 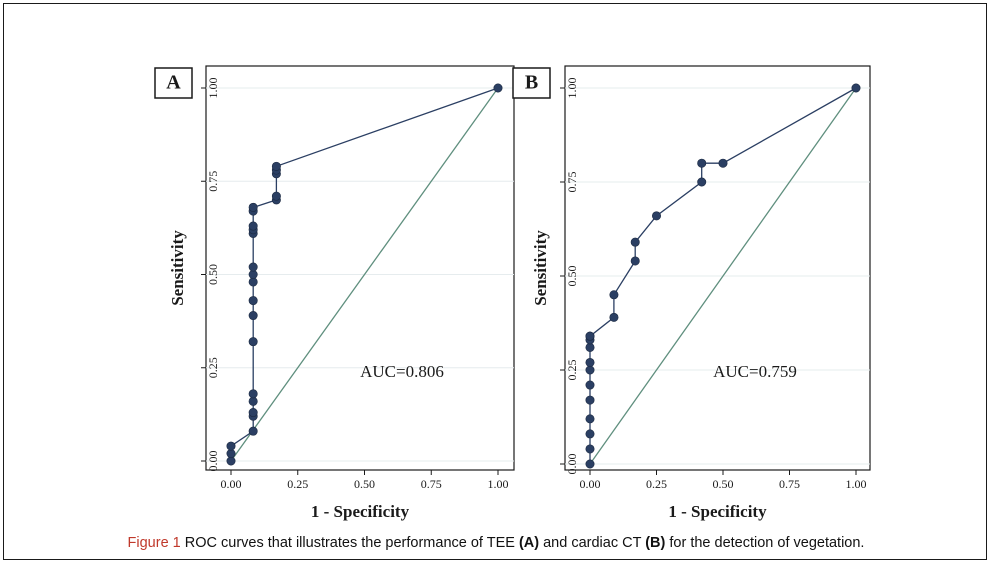 What do you see at coordinates (540, 268) in the screenshot?
I see `panel-b-ylabel: Sensitivity` at bounding box center [540, 268].